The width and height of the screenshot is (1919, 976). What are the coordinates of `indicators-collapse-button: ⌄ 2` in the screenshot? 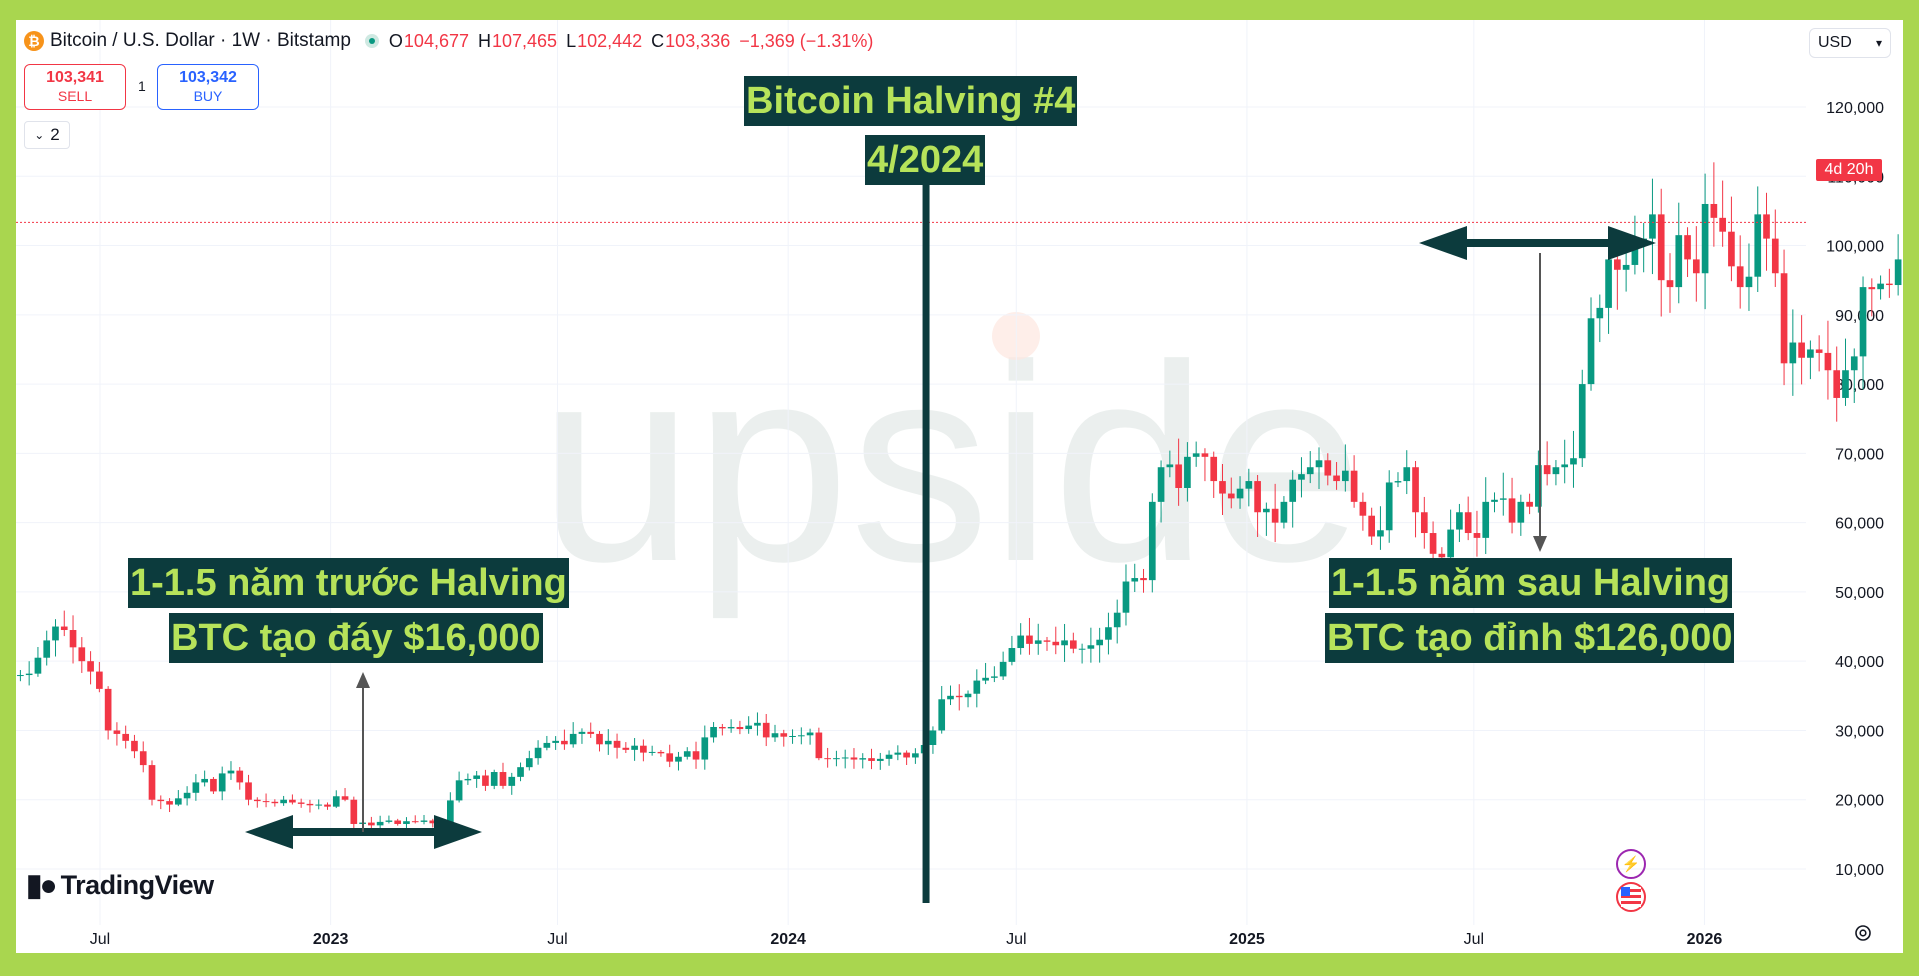 It's located at (47, 135).